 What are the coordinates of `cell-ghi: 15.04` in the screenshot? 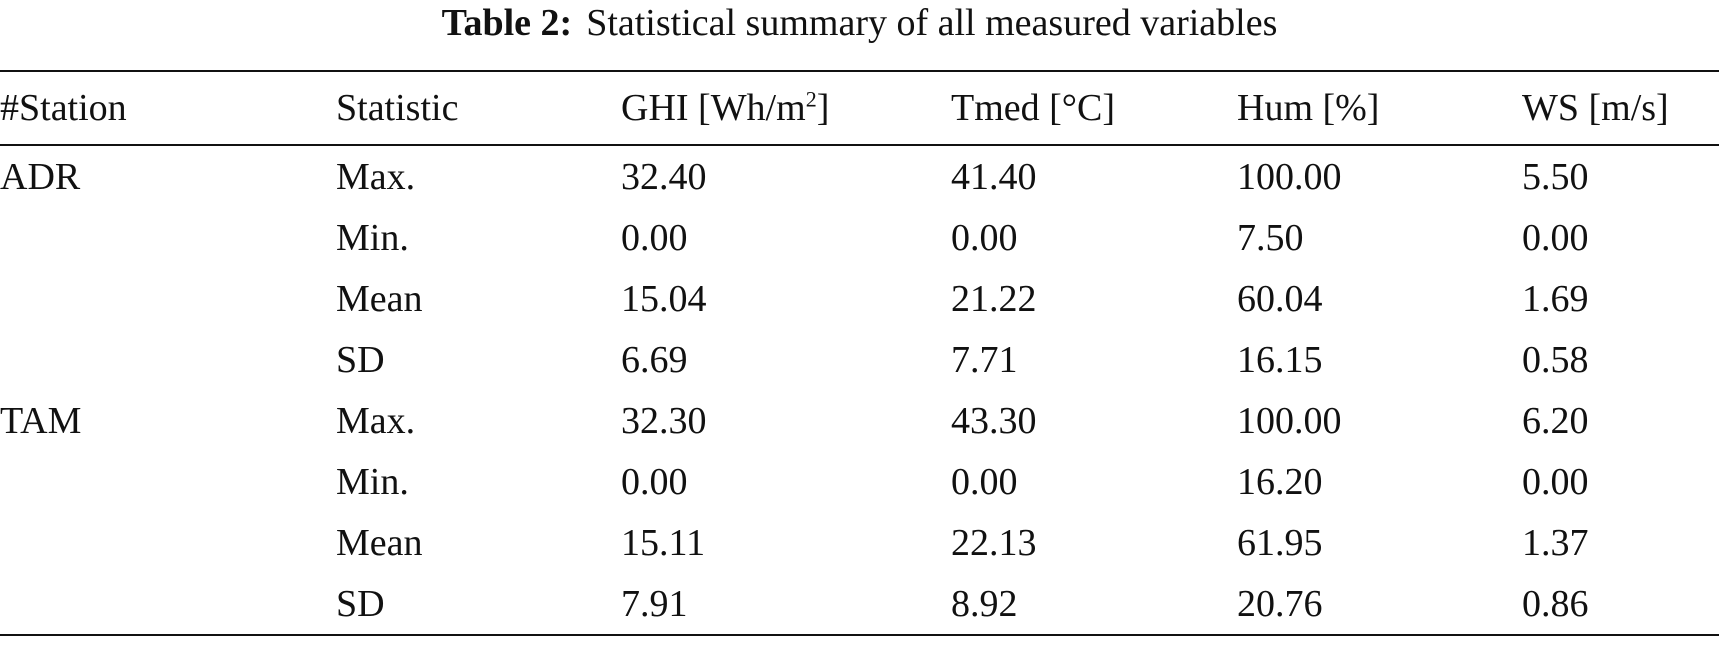 It's located at (664, 298).